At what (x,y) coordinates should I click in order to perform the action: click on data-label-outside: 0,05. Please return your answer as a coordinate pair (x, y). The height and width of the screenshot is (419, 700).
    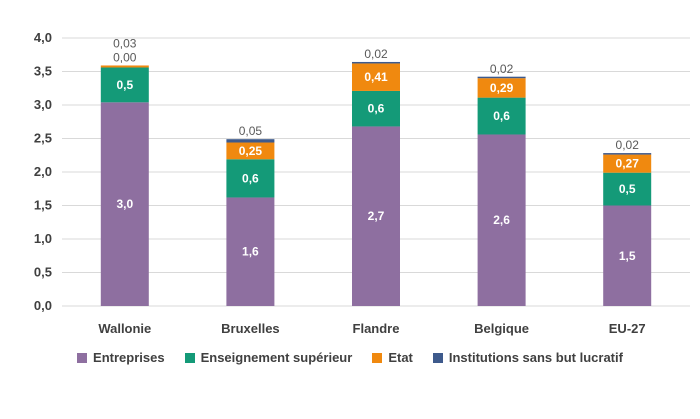
    Looking at the image, I should click on (251, 131).